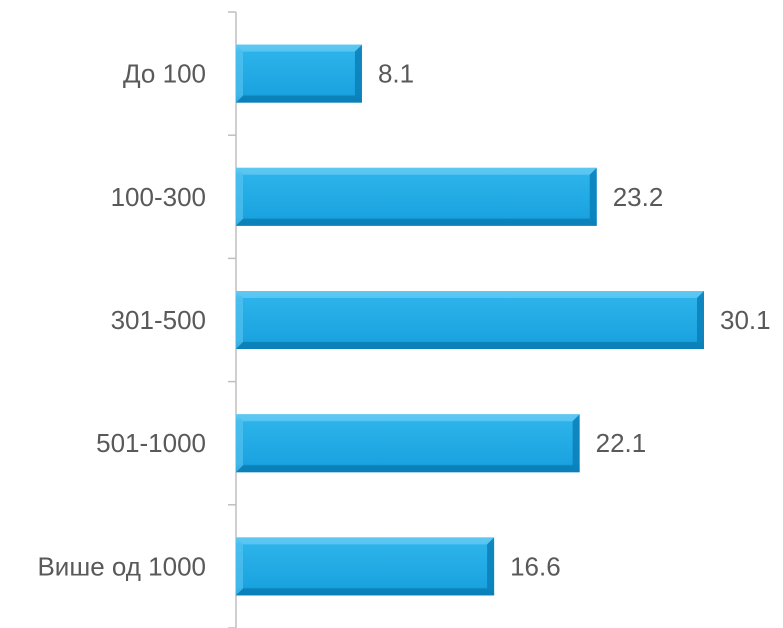  What do you see at coordinates (535, 566) in the screenshot?
I see `data-label: 16.6` at bounding box center [535, 566].